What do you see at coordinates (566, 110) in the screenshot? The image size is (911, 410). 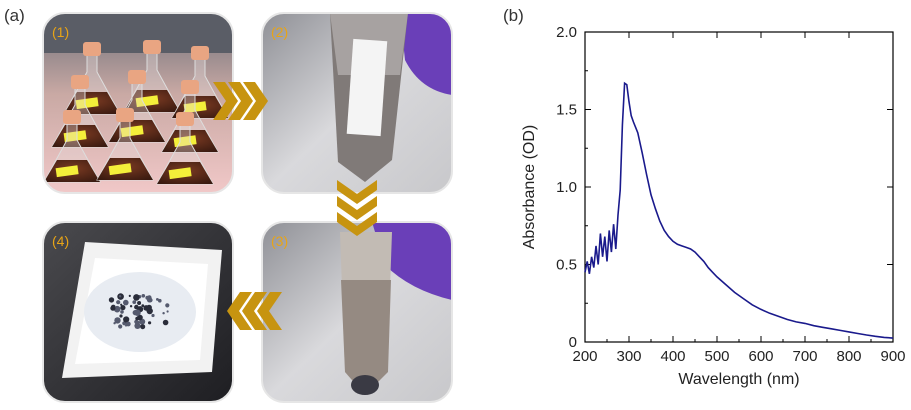 I see `y-tick-label: 1.5` at bounding box center [566, 110].